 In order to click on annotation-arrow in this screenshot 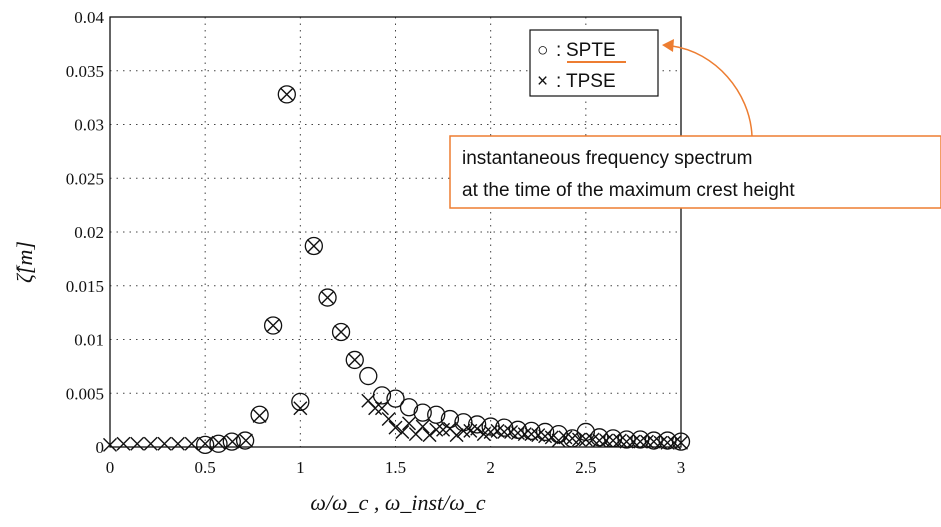, I will do `click(712, 91)`.